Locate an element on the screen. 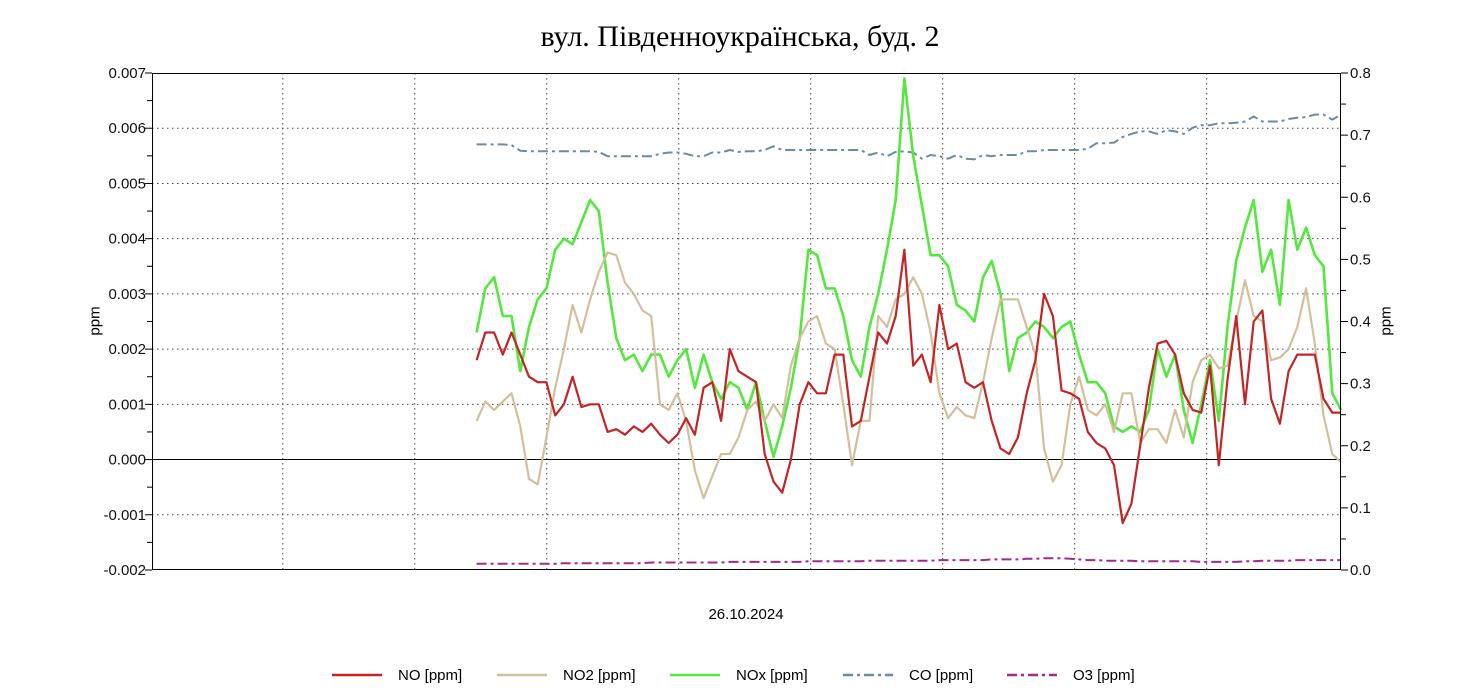 The width and height of the screenshot is (1471, 697). left-tick-label: -0.002 is located at coordinates (124, 570).